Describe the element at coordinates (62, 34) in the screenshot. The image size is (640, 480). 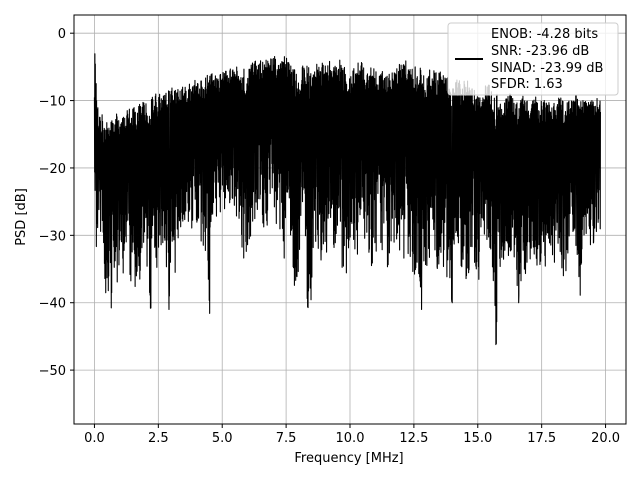
I see `y-tick-label: 0` at that location.